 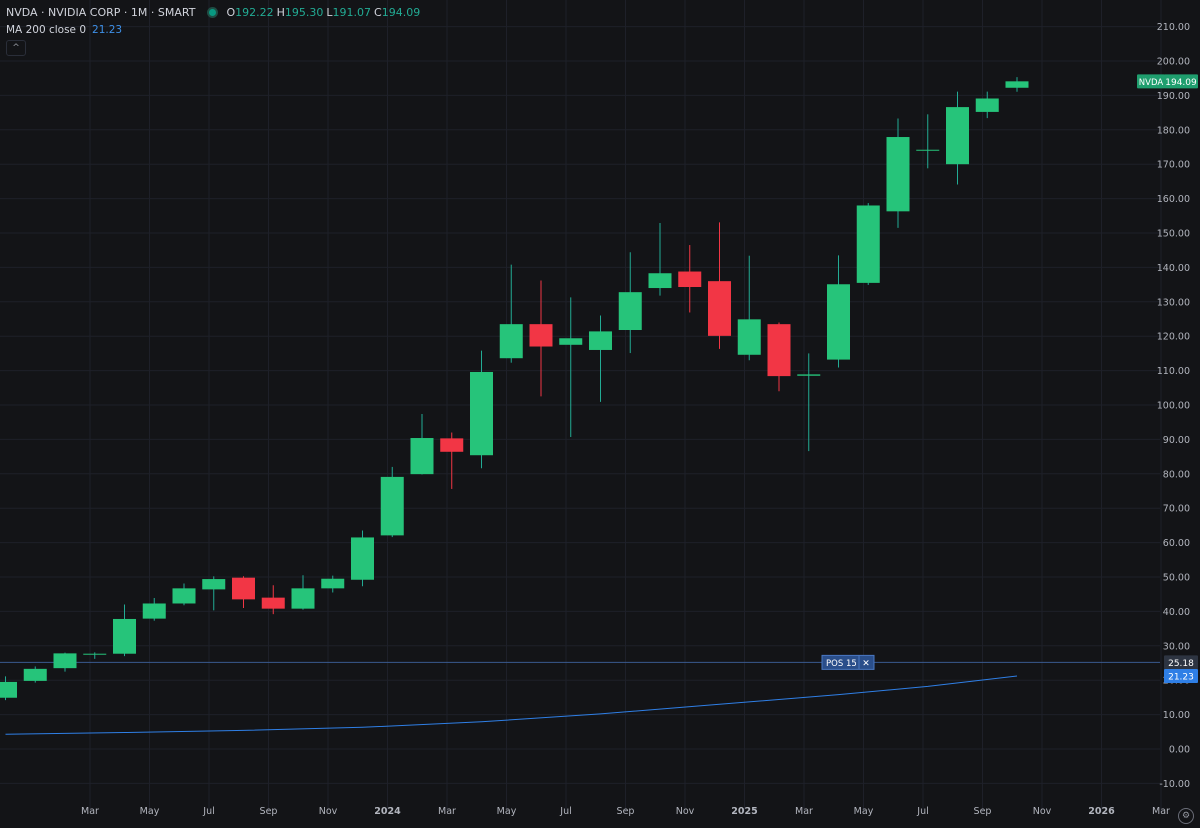 What do you see at coordinates (254, 12) in the screenshot?
I see `open-value: 192.22` at bounding box center [254, 12].